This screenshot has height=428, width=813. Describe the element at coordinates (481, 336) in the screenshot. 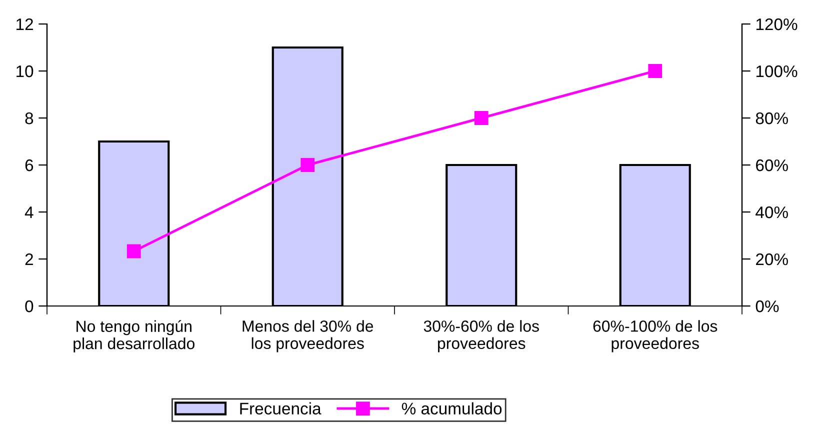

I see `x-tick-label: 30%-60% de los proveedores` at that location.